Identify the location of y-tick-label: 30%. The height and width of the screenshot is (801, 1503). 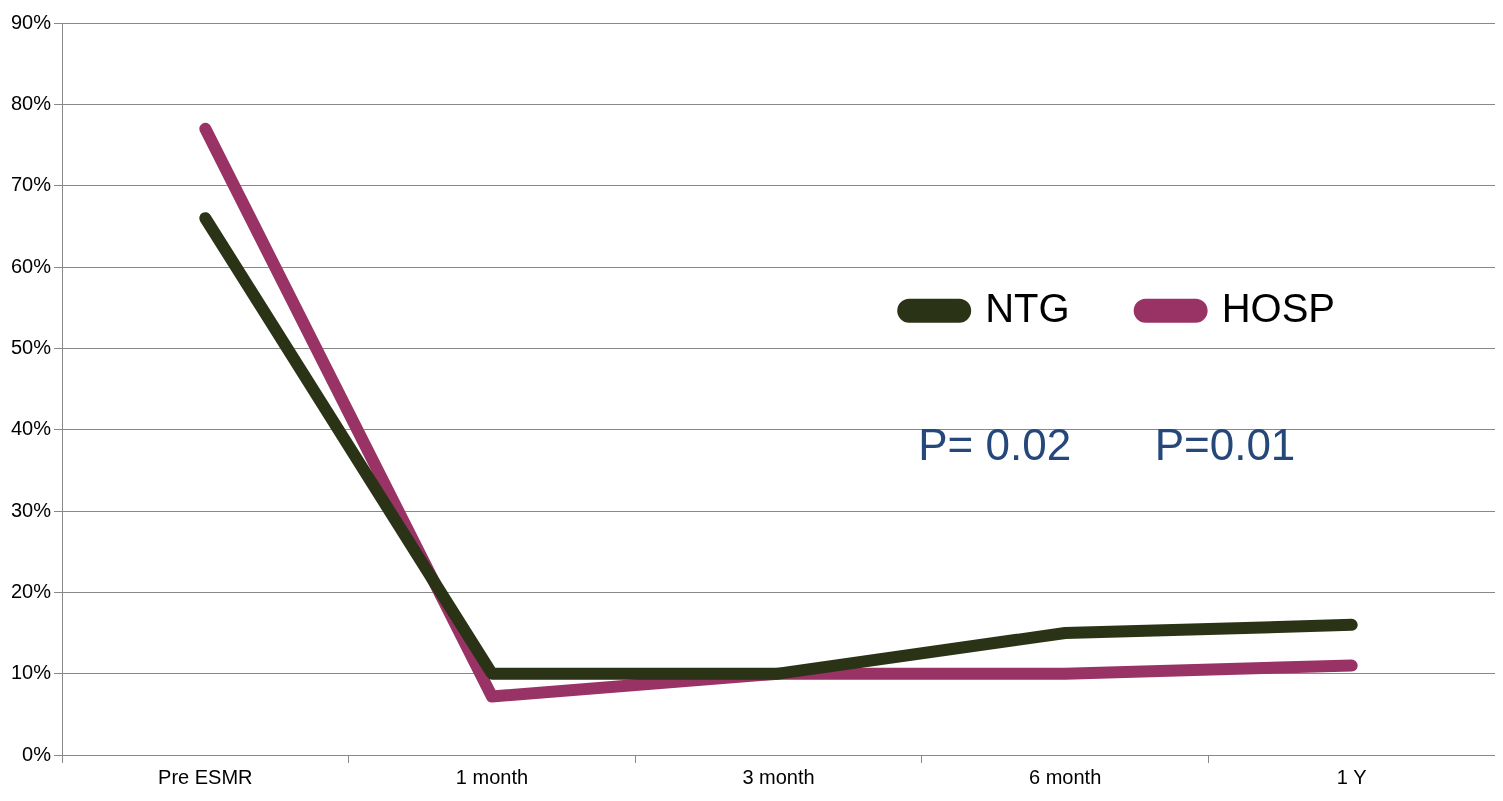
(31, 509).